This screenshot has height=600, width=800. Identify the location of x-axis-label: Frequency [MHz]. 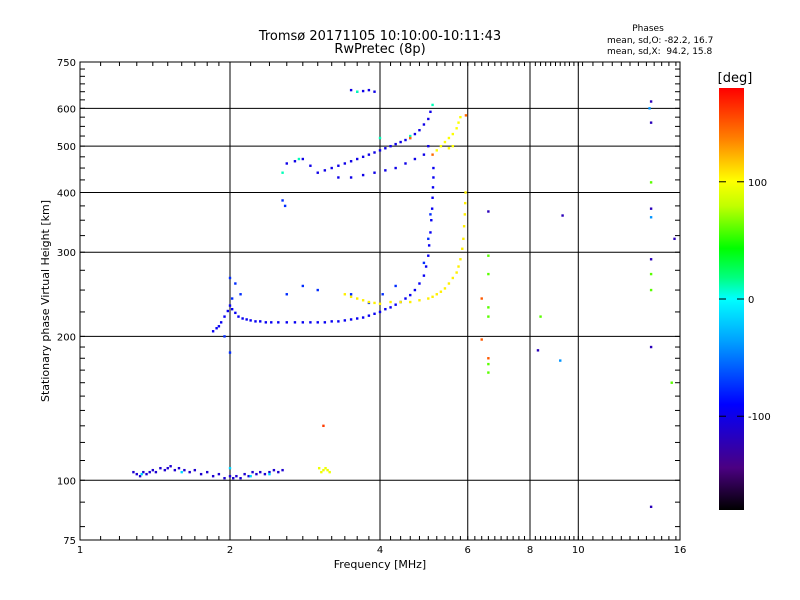
(380, 564).